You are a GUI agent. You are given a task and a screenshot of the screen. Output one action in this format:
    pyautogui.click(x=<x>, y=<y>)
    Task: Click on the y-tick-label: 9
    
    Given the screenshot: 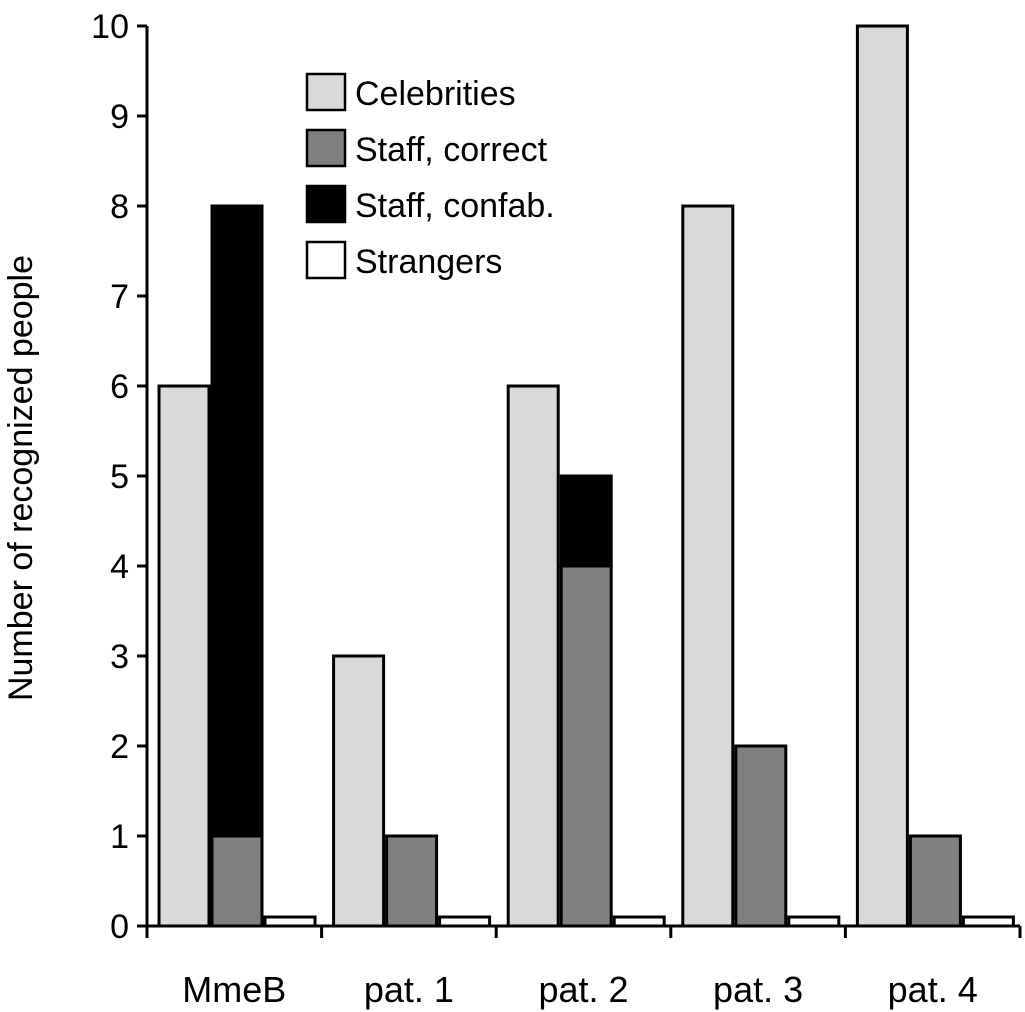 What is the action you would take?
    pyautogui.click(x=119, y=117)
    